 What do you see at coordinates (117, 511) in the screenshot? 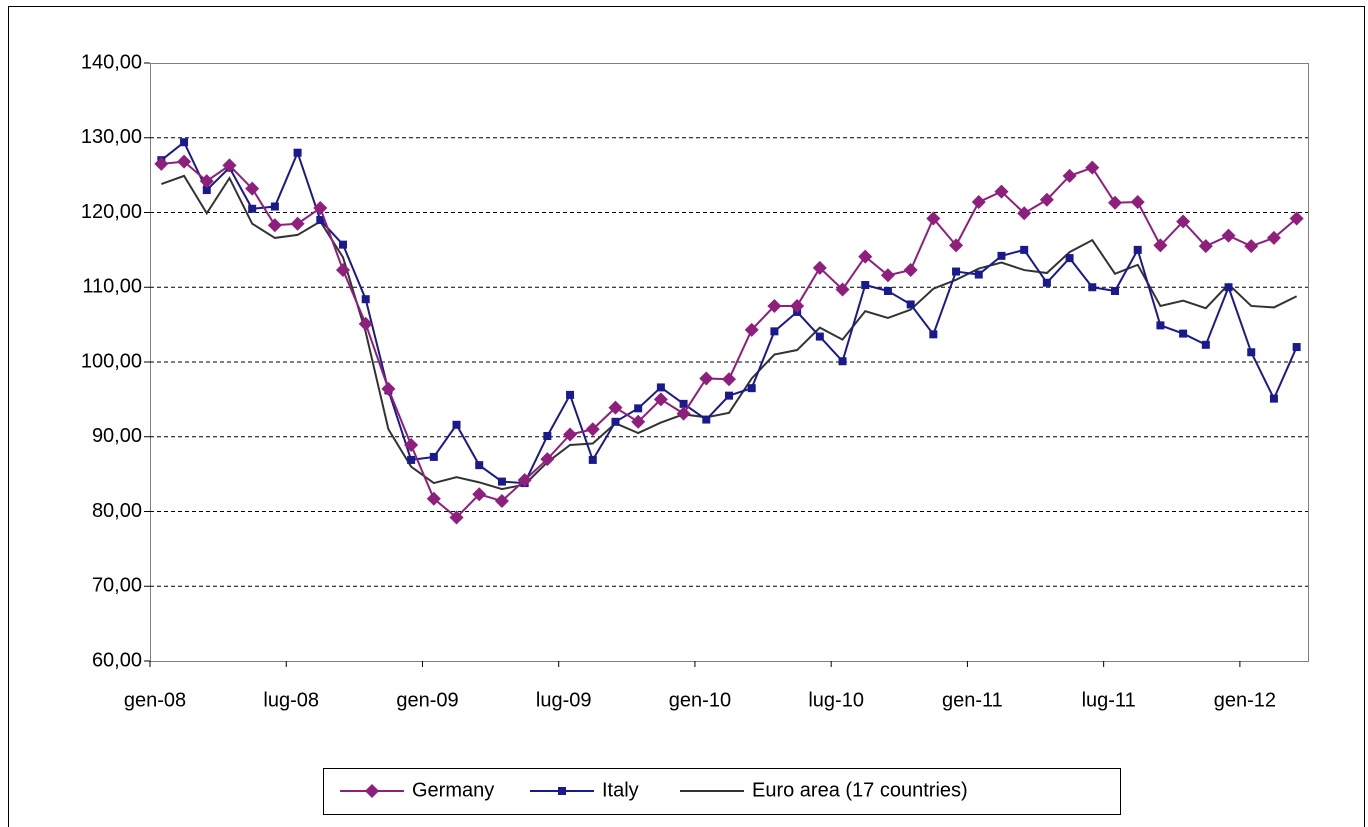
I see `y-tick-label: 80,00` at bounding box center [117, 511].